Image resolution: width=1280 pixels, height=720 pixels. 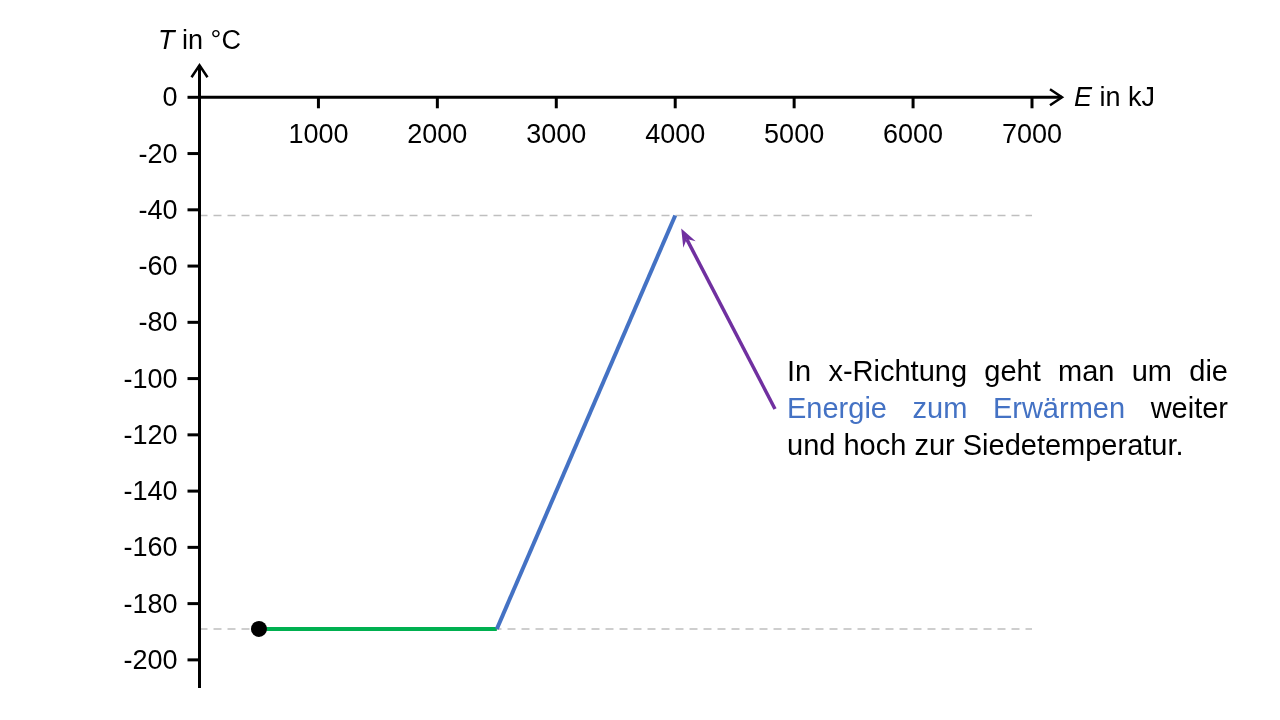 I want to click on y-tick-label: -20, so click(x=158, y=153).